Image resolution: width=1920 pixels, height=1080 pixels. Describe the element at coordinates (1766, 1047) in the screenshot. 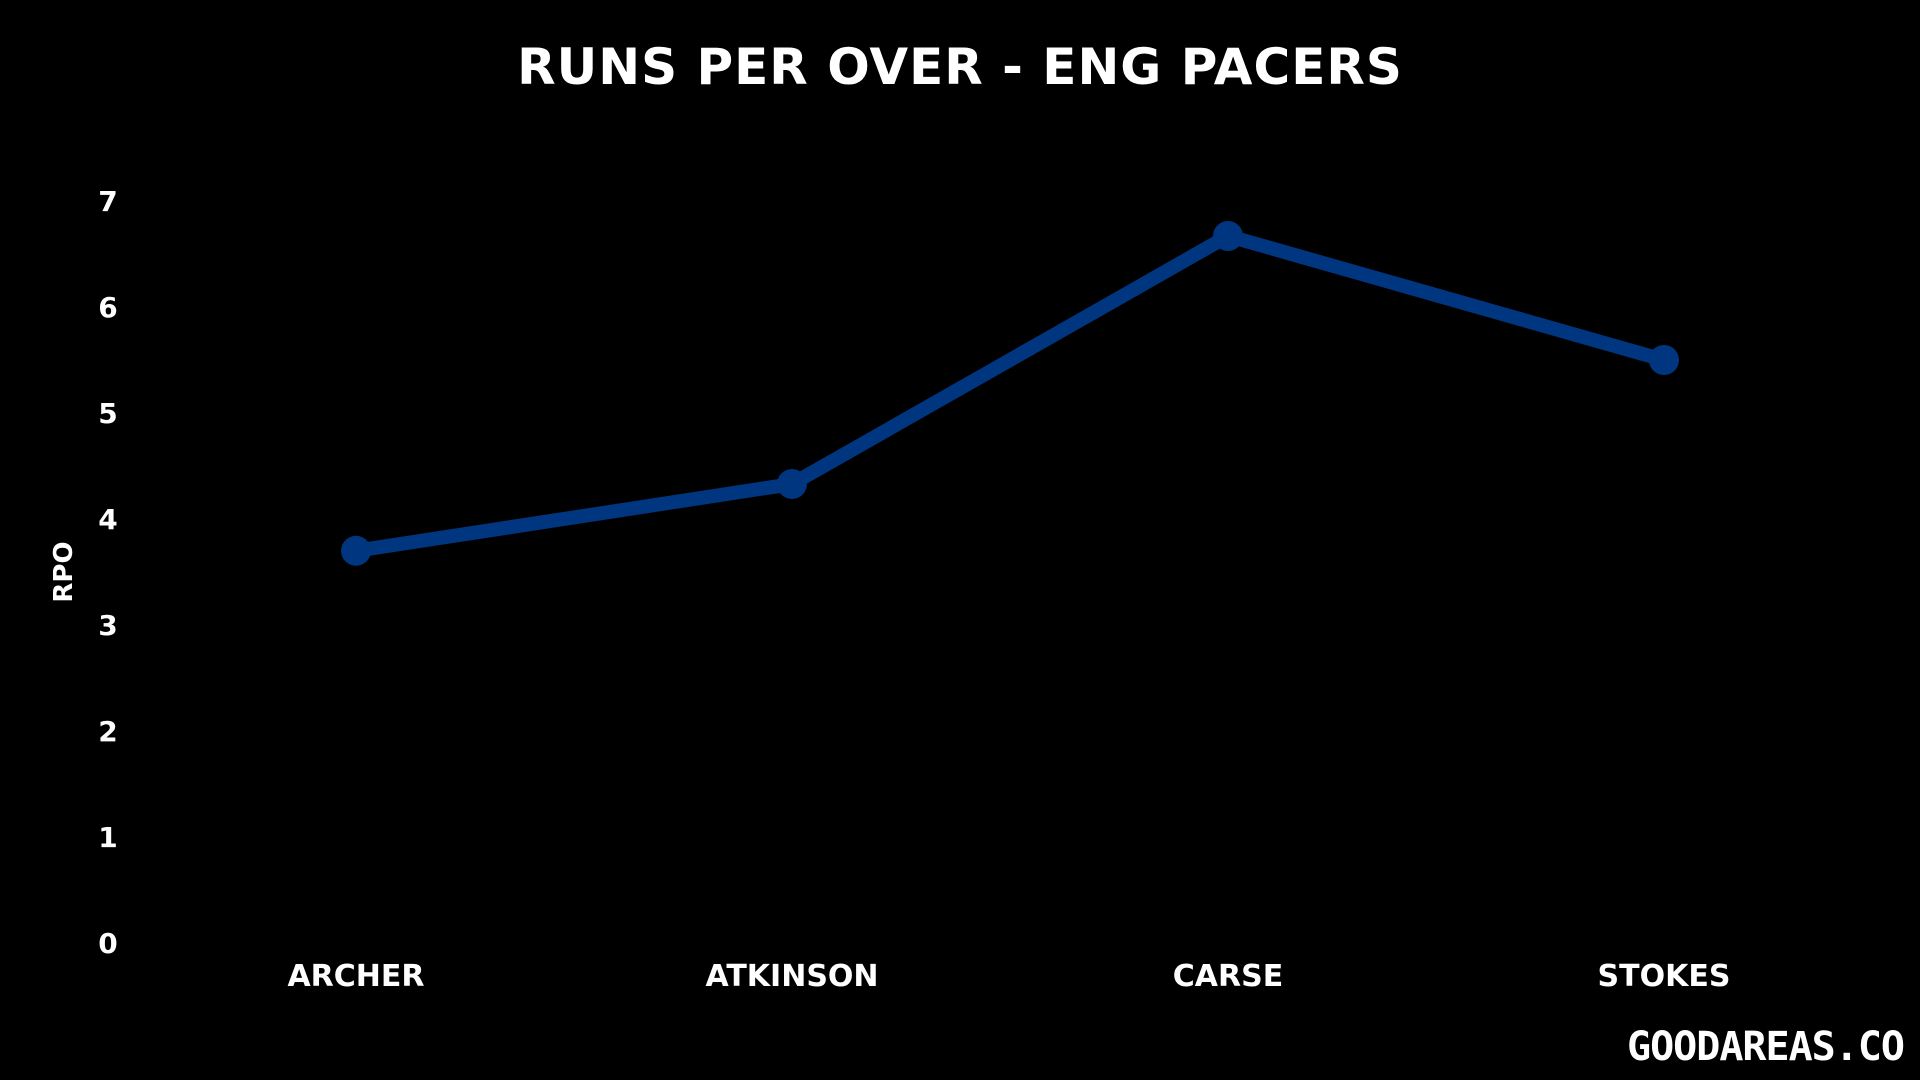

I see `watermark: GOODAREAS.CO` at that location.